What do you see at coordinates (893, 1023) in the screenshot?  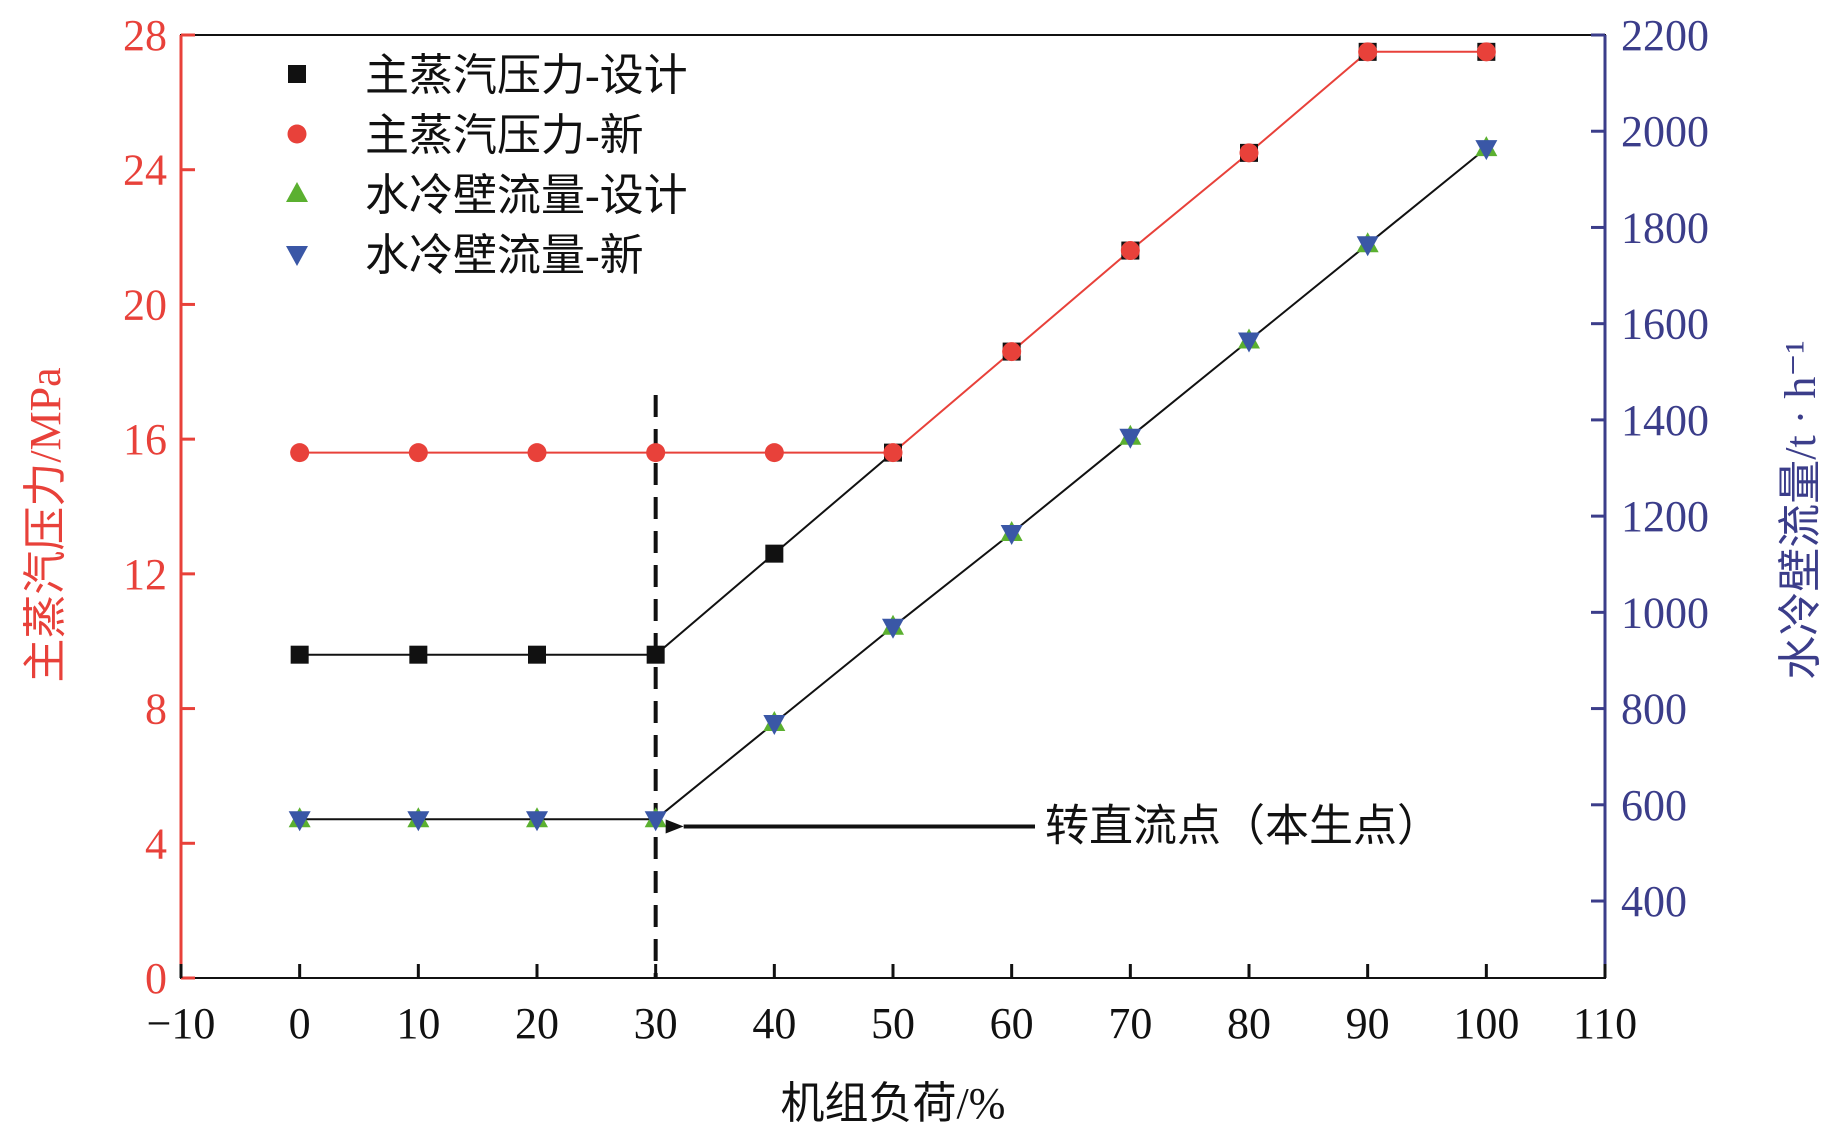 I see `x-tick-label: 50` at bounding box center [893, 1023].